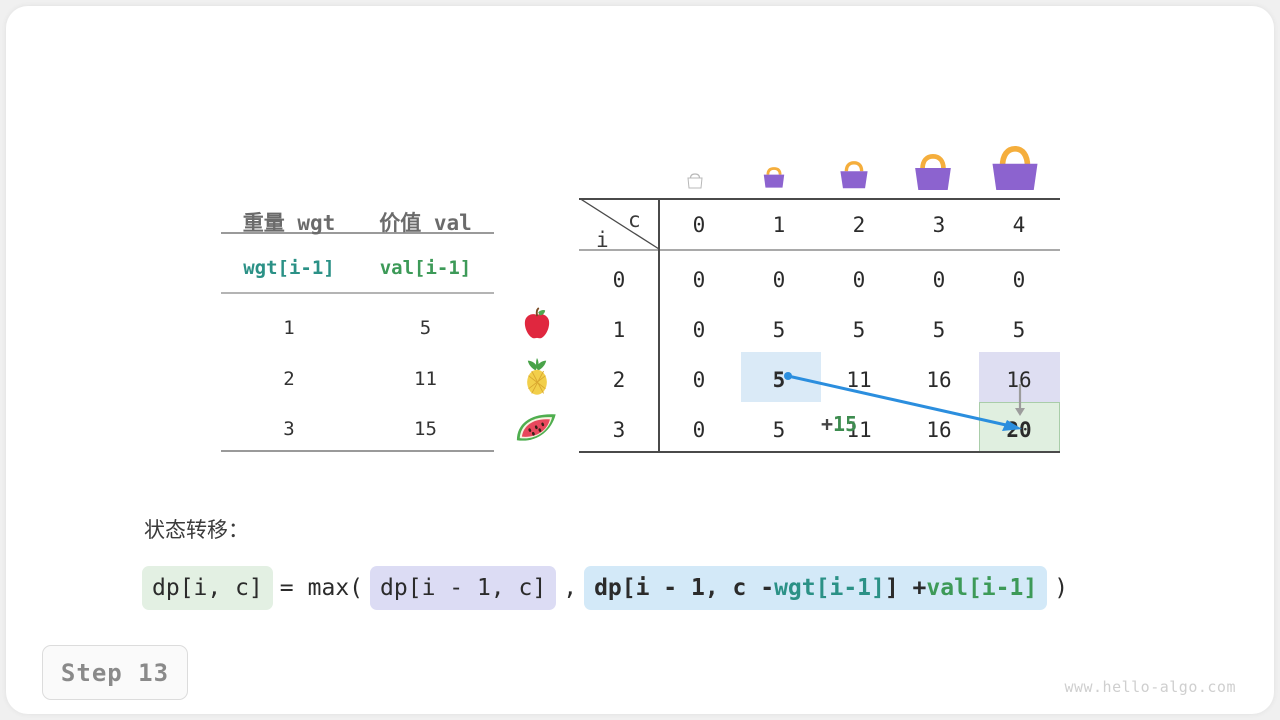 This screenshot has width=1280, height=720. What do you see at coordinates (1019, 380) in the screenshot?
I see `dp-cell-2-4: 16` at bounding box center [1019, 380].